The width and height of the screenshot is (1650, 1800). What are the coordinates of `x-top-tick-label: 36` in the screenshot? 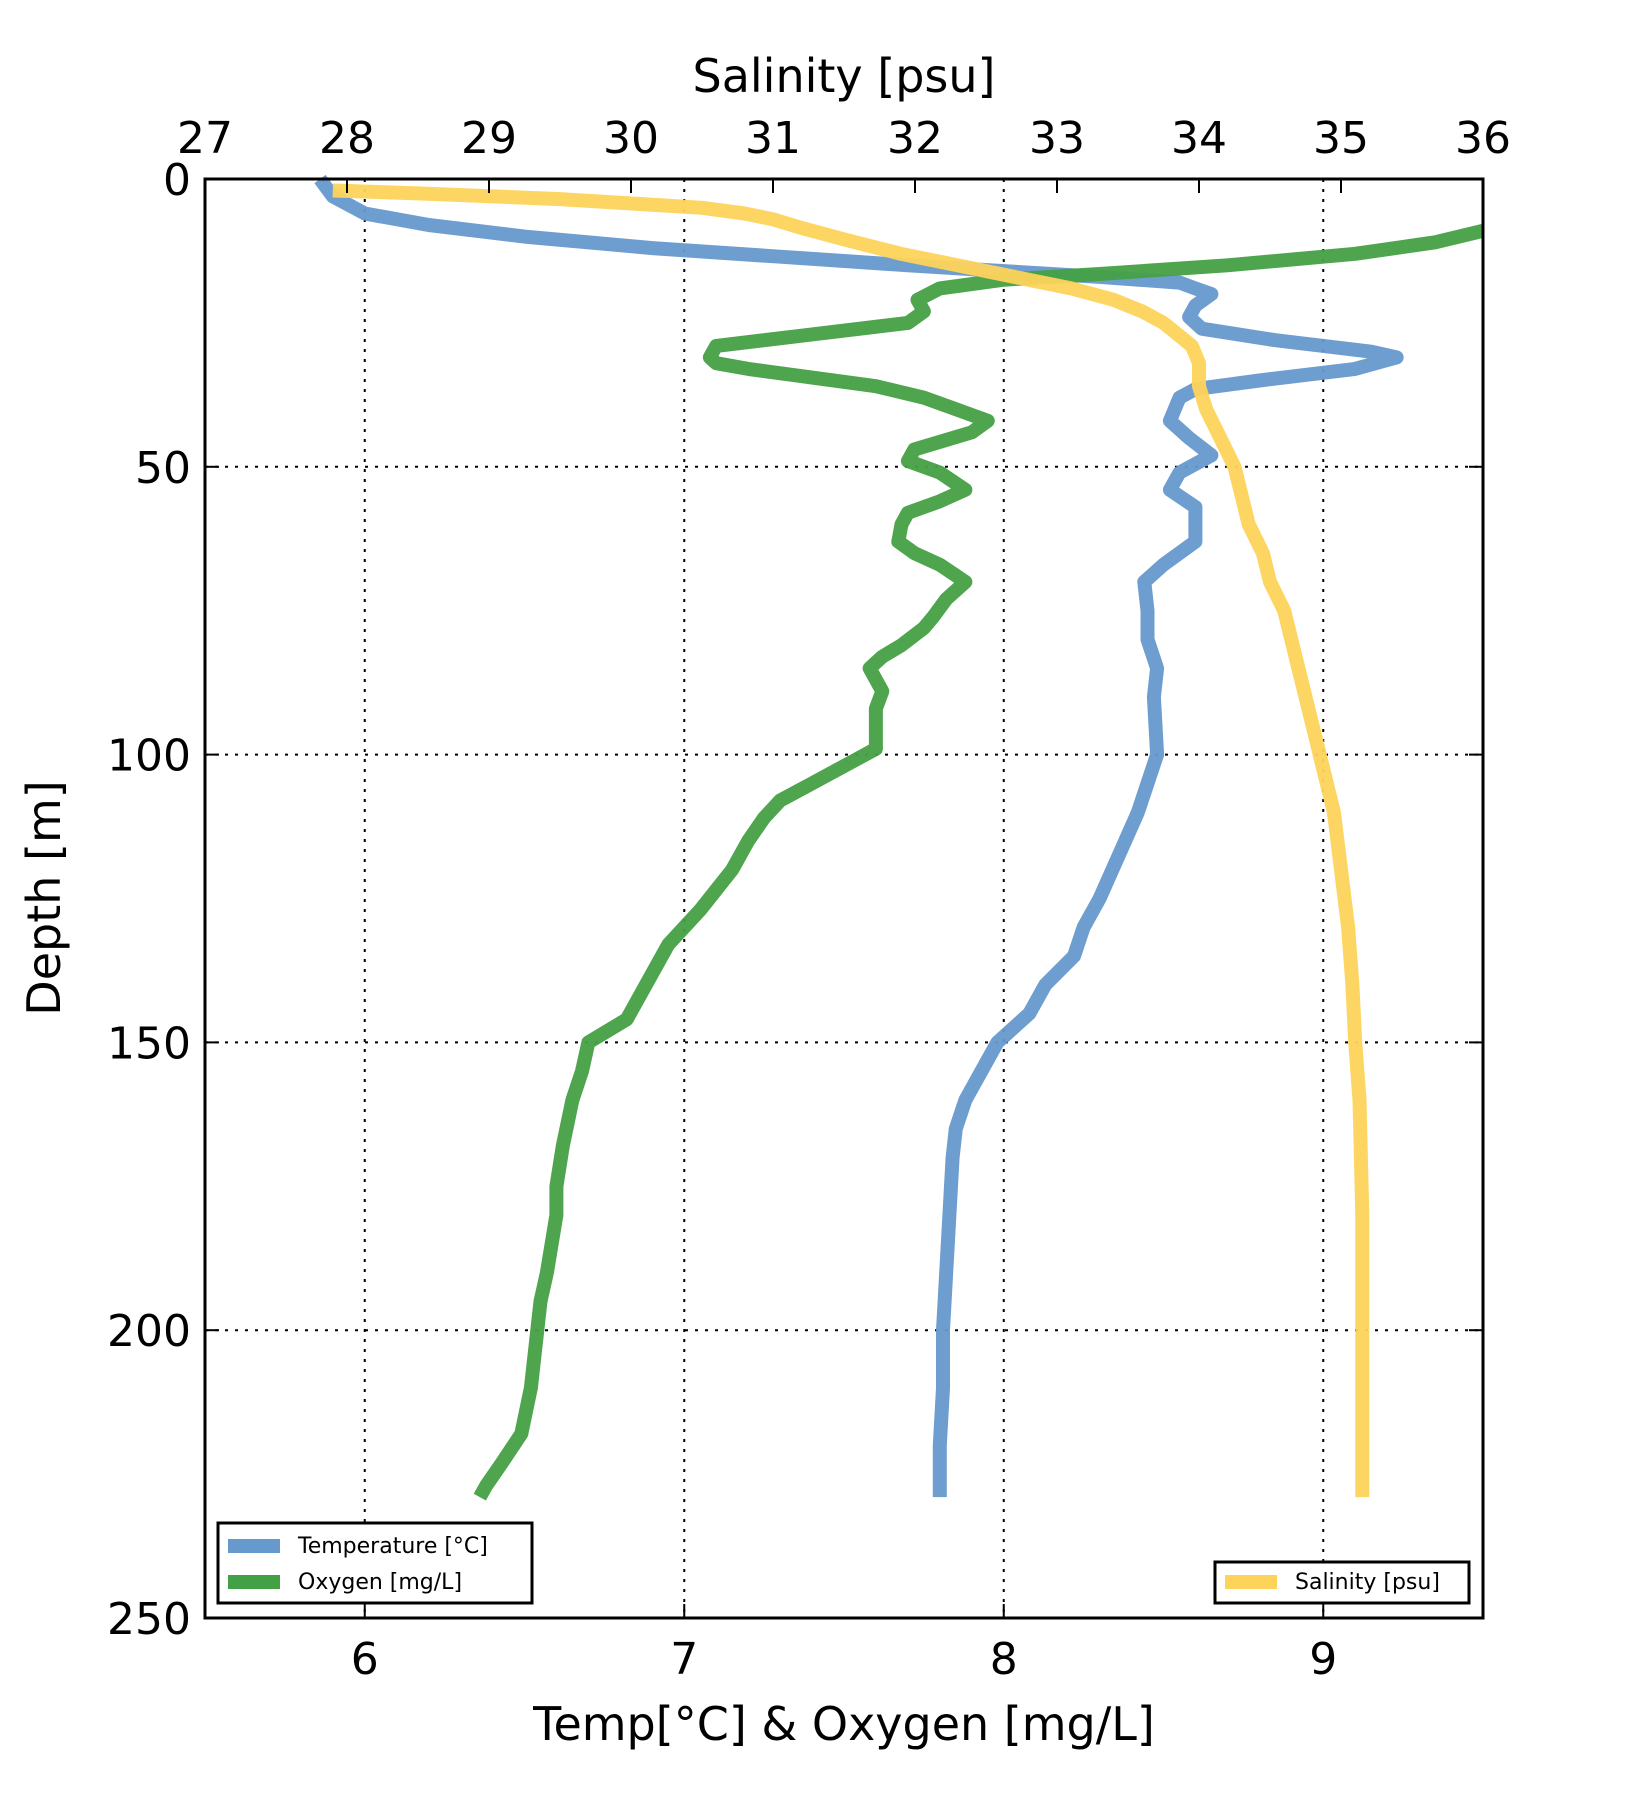 It's located at (1483, 138).